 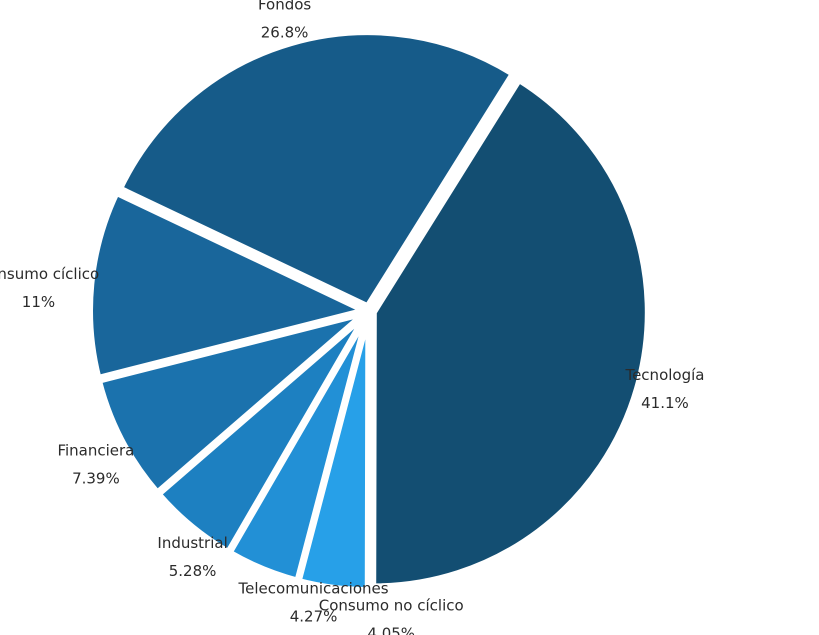 I want to click on slice-name: Consumo no cíclico, so click(x=391, y=605).